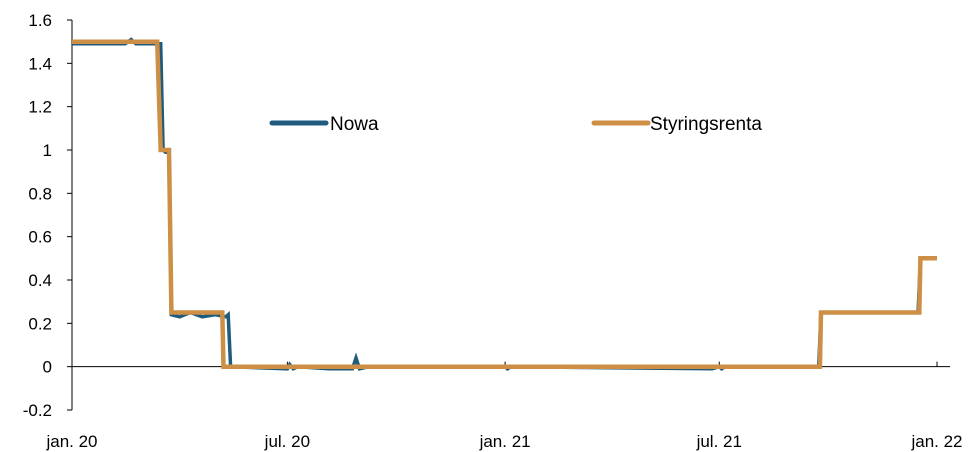 The image size is (978, 452). I want to click on y-tick-label: 0.4, so click(40, 280).